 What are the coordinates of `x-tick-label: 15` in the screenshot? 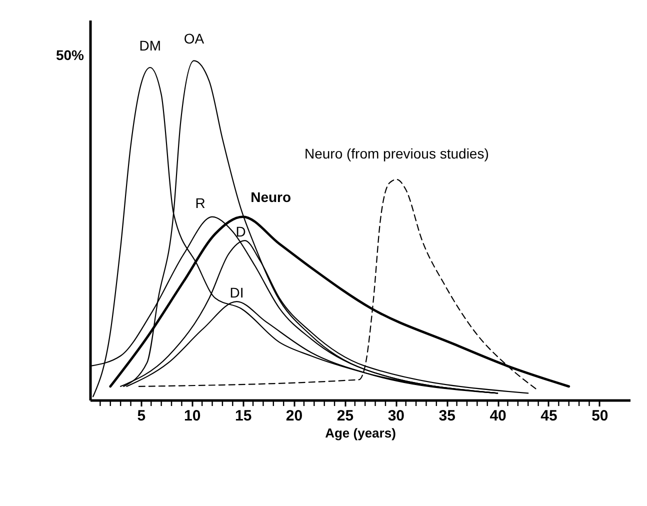 It's located at (243, 416).